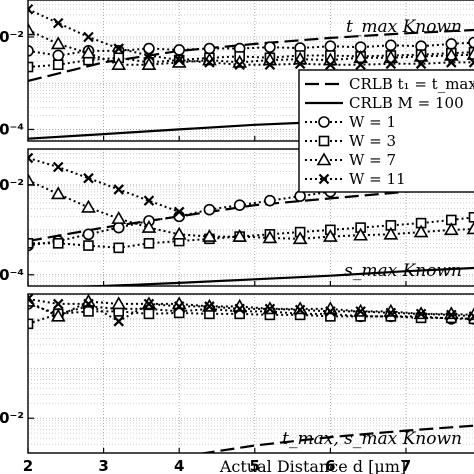 This screenshot has height=474, width=474. I want to click on x-tick-label: 4, so click(179, 465).